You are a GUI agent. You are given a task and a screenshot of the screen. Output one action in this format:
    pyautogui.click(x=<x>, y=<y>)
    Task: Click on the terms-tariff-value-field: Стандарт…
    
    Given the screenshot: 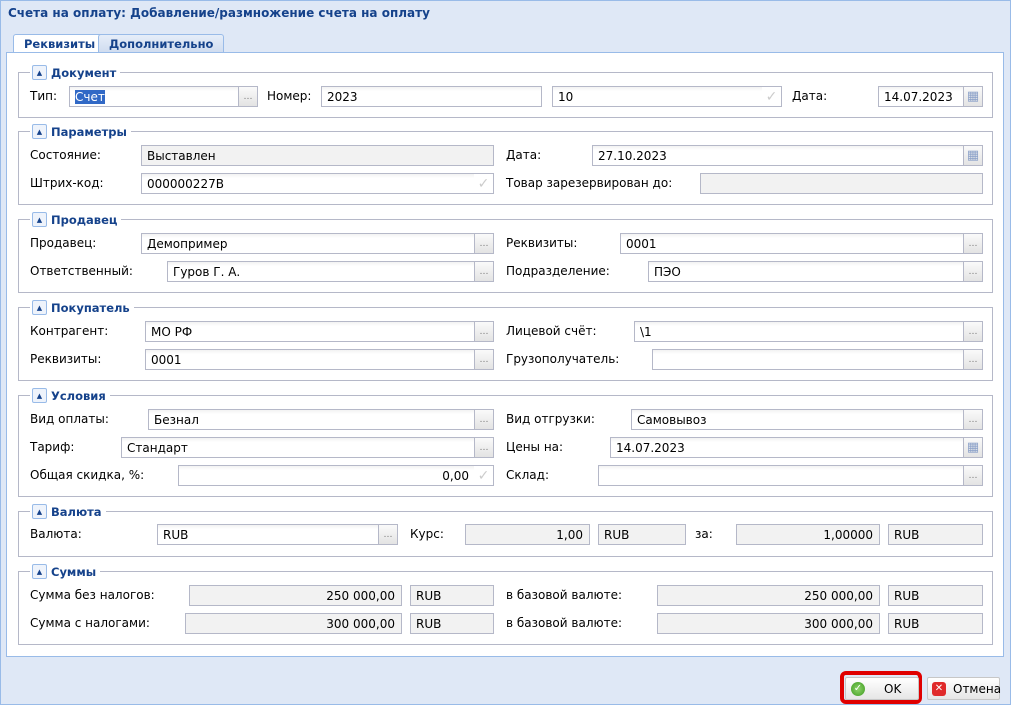 What is the action you would take?
    pyautogui.click(x=307, y=447)
    